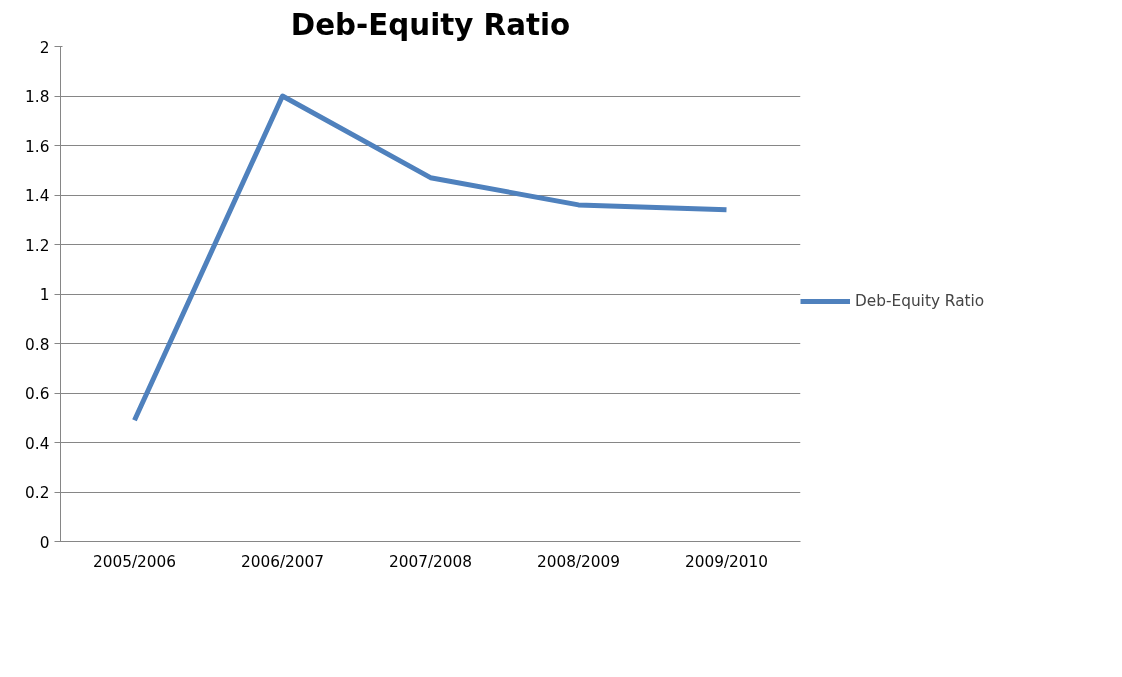  What do you see at coordinates (37, 394) in the screenshot?
I see `y-tick-label: 0.6` at bounding box center [37, 394].